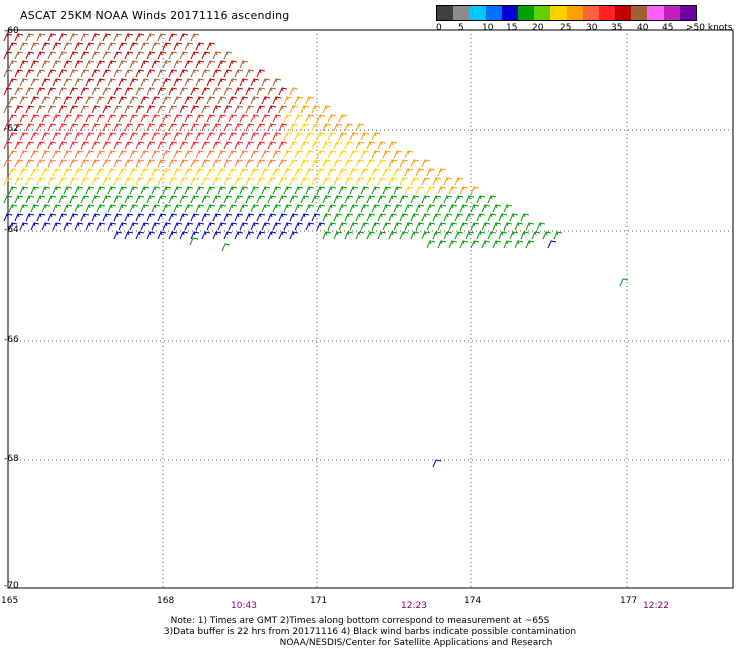 The width and height of the screenshot is (740, 650). Describe the element at coordinates (566, 13) in the screenshot. I see `legend-color-bar` at that location.